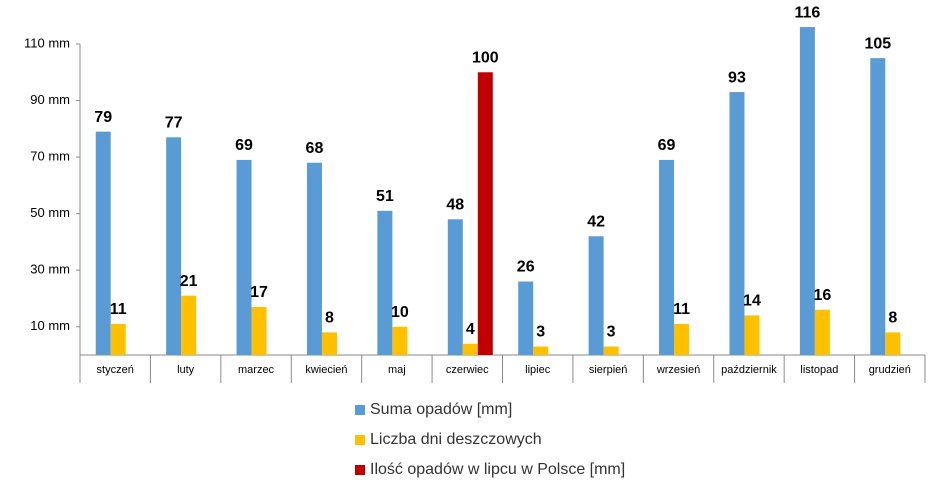 Image resolution: width=942 pixels, height=494 pixels. Describe the element at coordinates (822, 295) in the screenshot. I see `value-label: 16` at that location.